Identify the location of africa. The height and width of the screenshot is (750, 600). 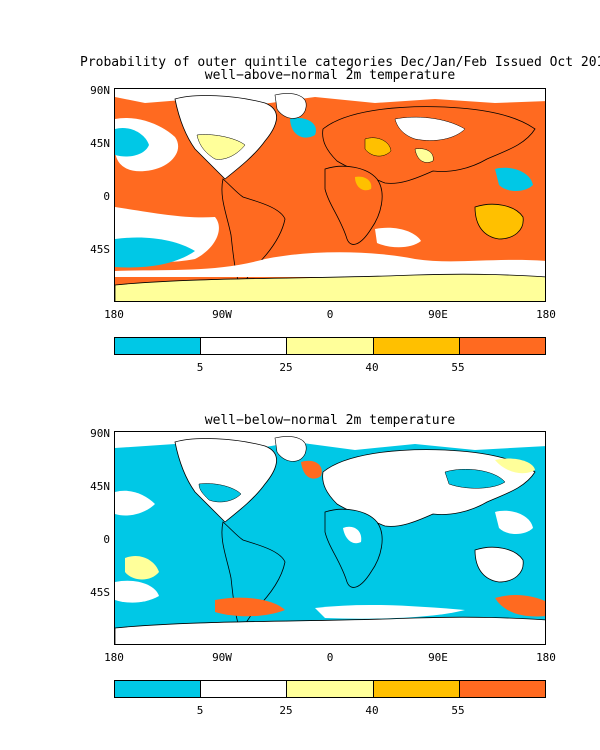
(353, 548).